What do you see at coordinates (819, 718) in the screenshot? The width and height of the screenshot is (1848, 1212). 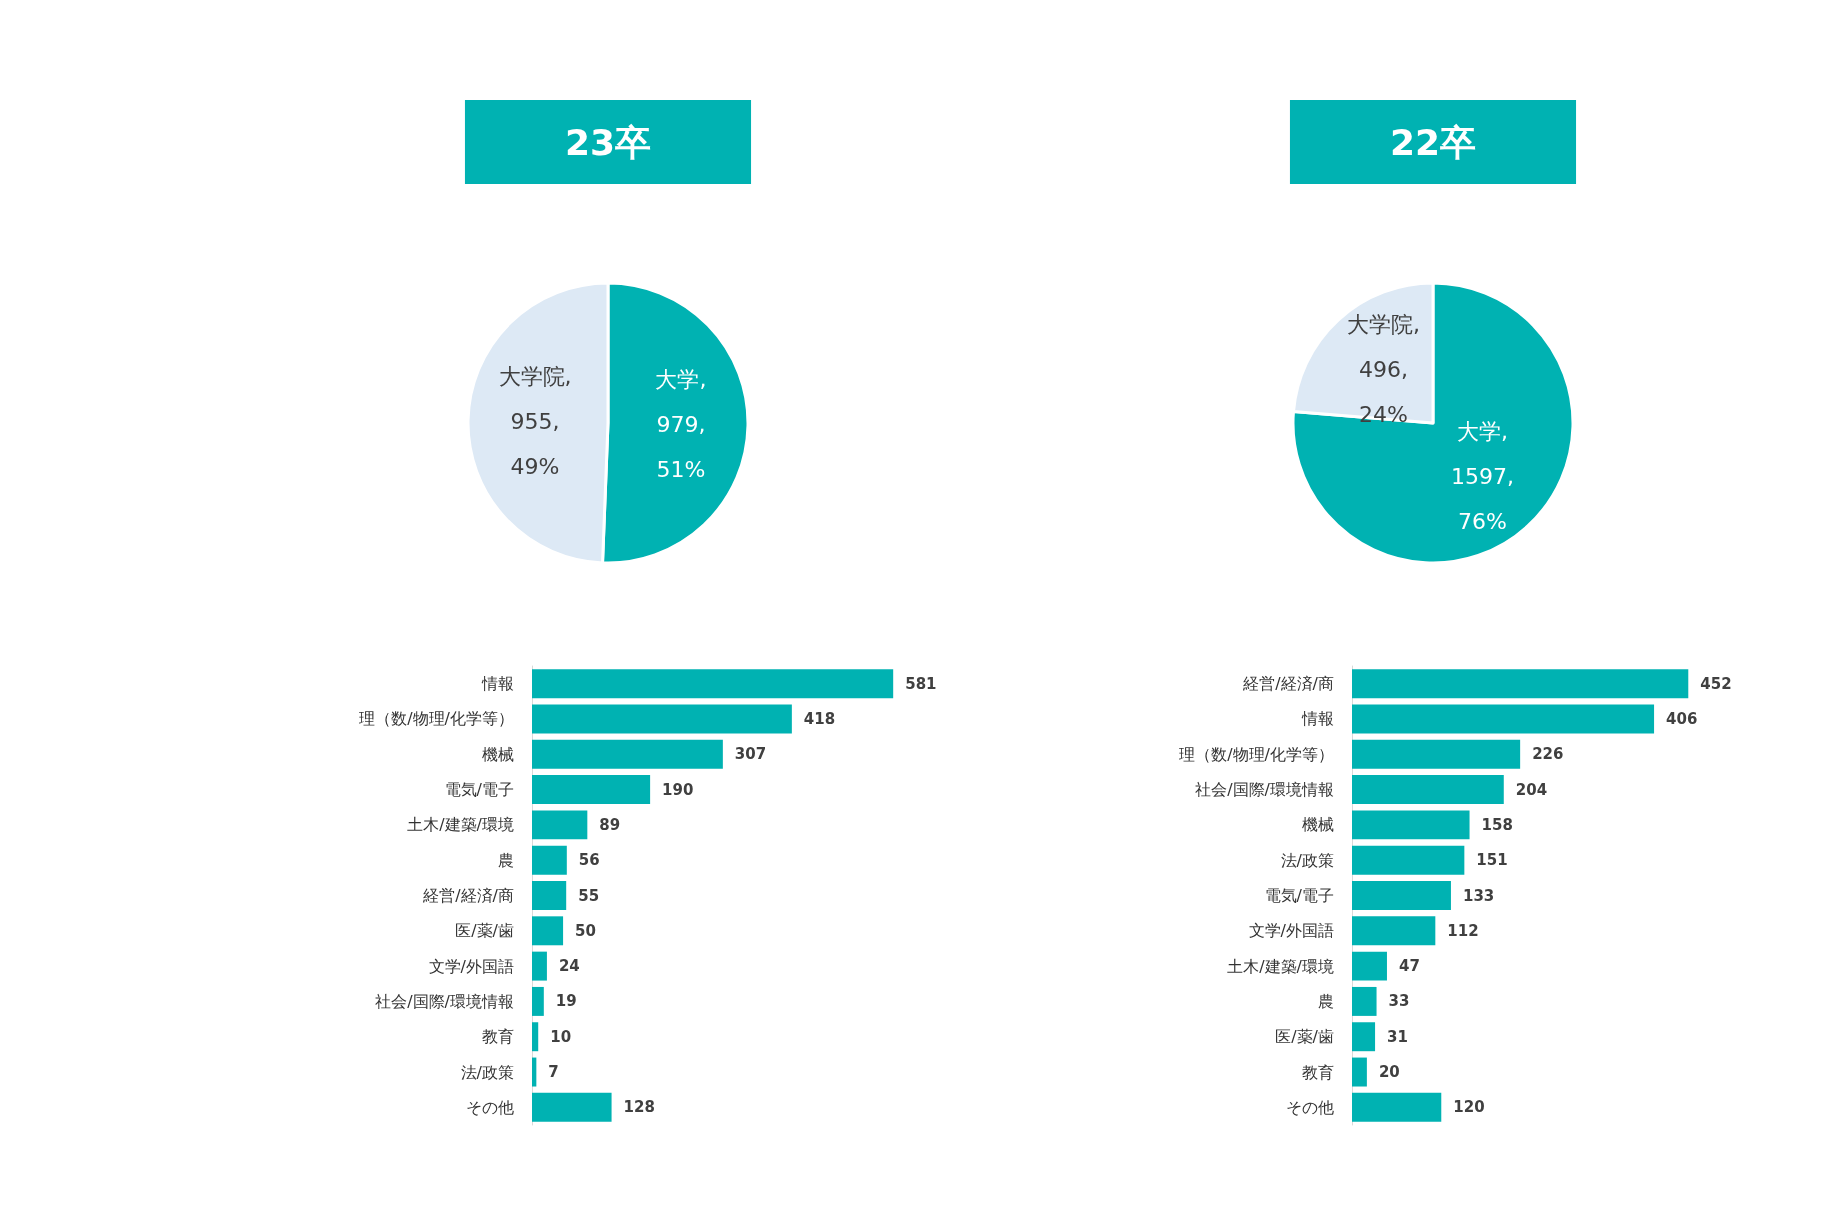 I see `data-label: 418` at bounding box center [819, 718].